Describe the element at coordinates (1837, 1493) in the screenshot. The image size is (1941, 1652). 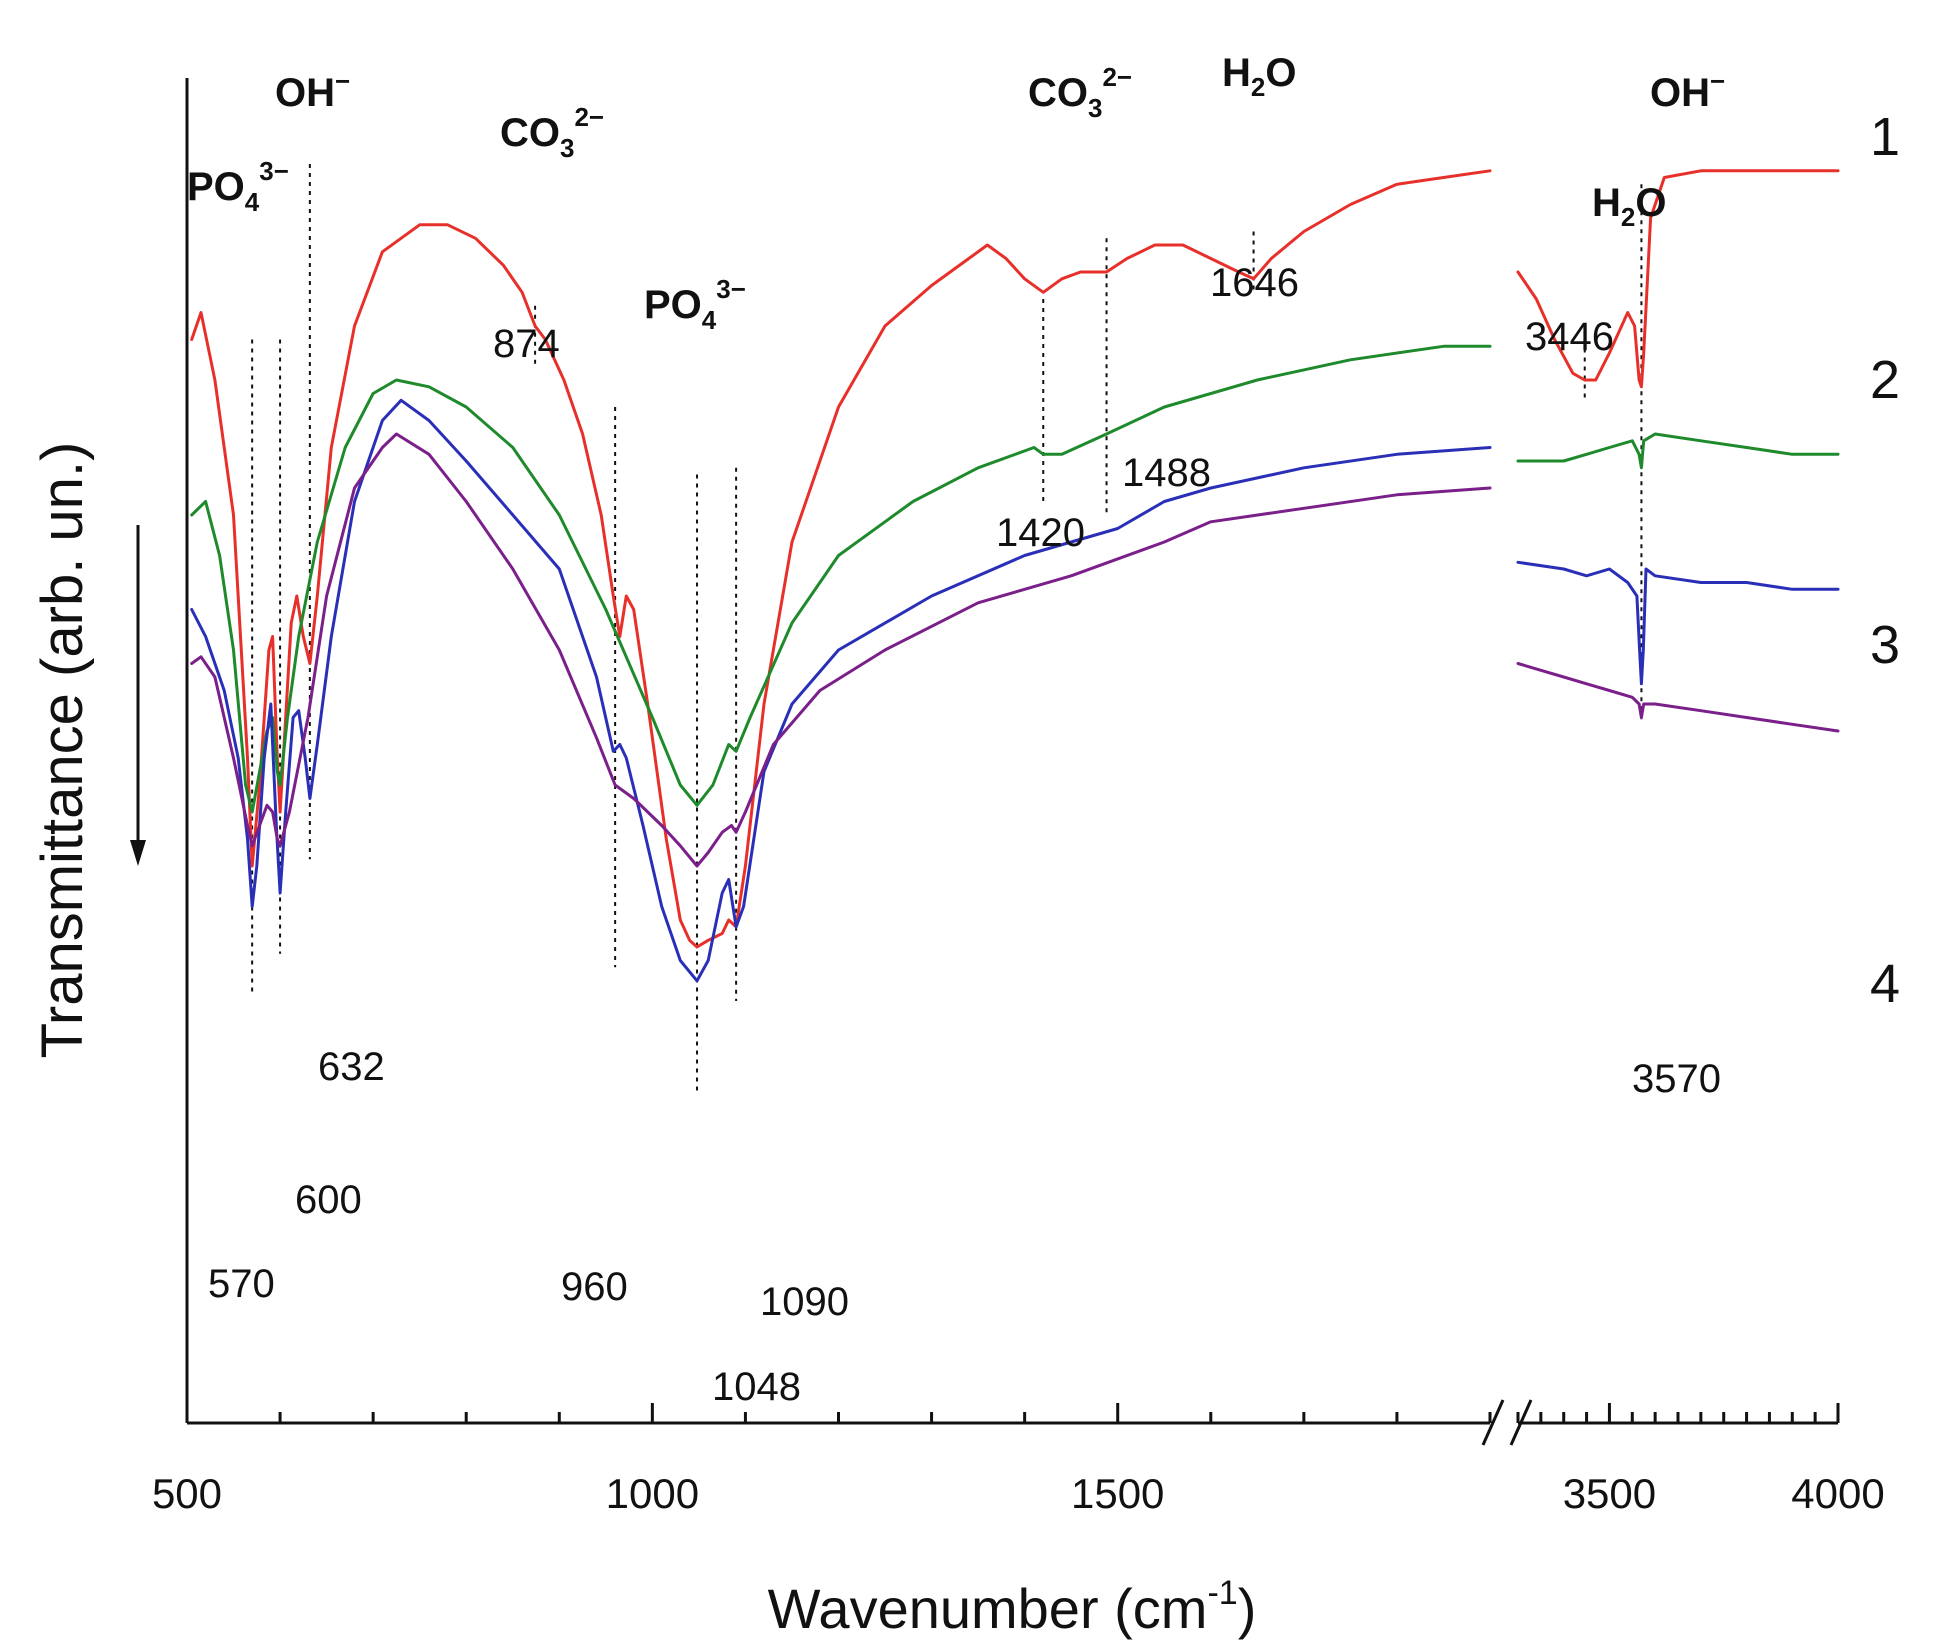
I see `x-tick-label-4000: 4000` at that location.